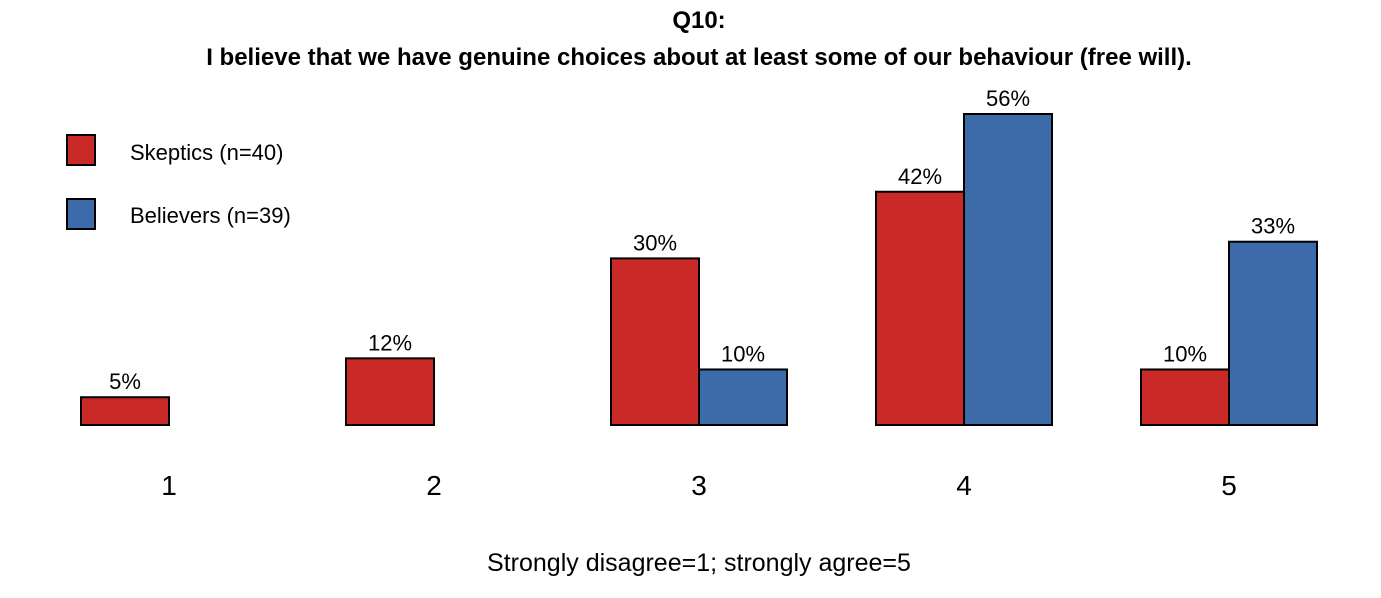  I want to click on legend-label-skeptics: Skeptics (n=40), so click(206, 152).